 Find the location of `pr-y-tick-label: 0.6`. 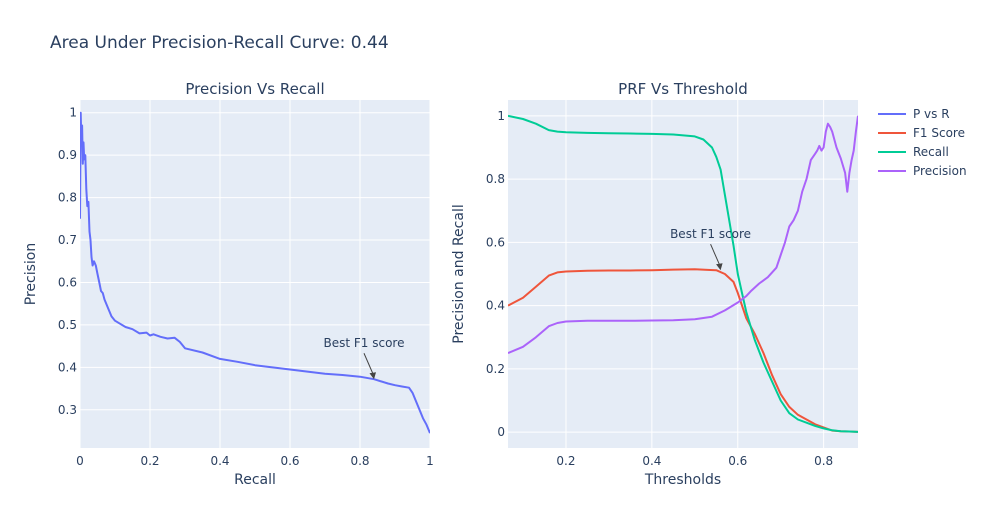

pr-y-tick-label: 0.6 is located at coordinates (67, 282).